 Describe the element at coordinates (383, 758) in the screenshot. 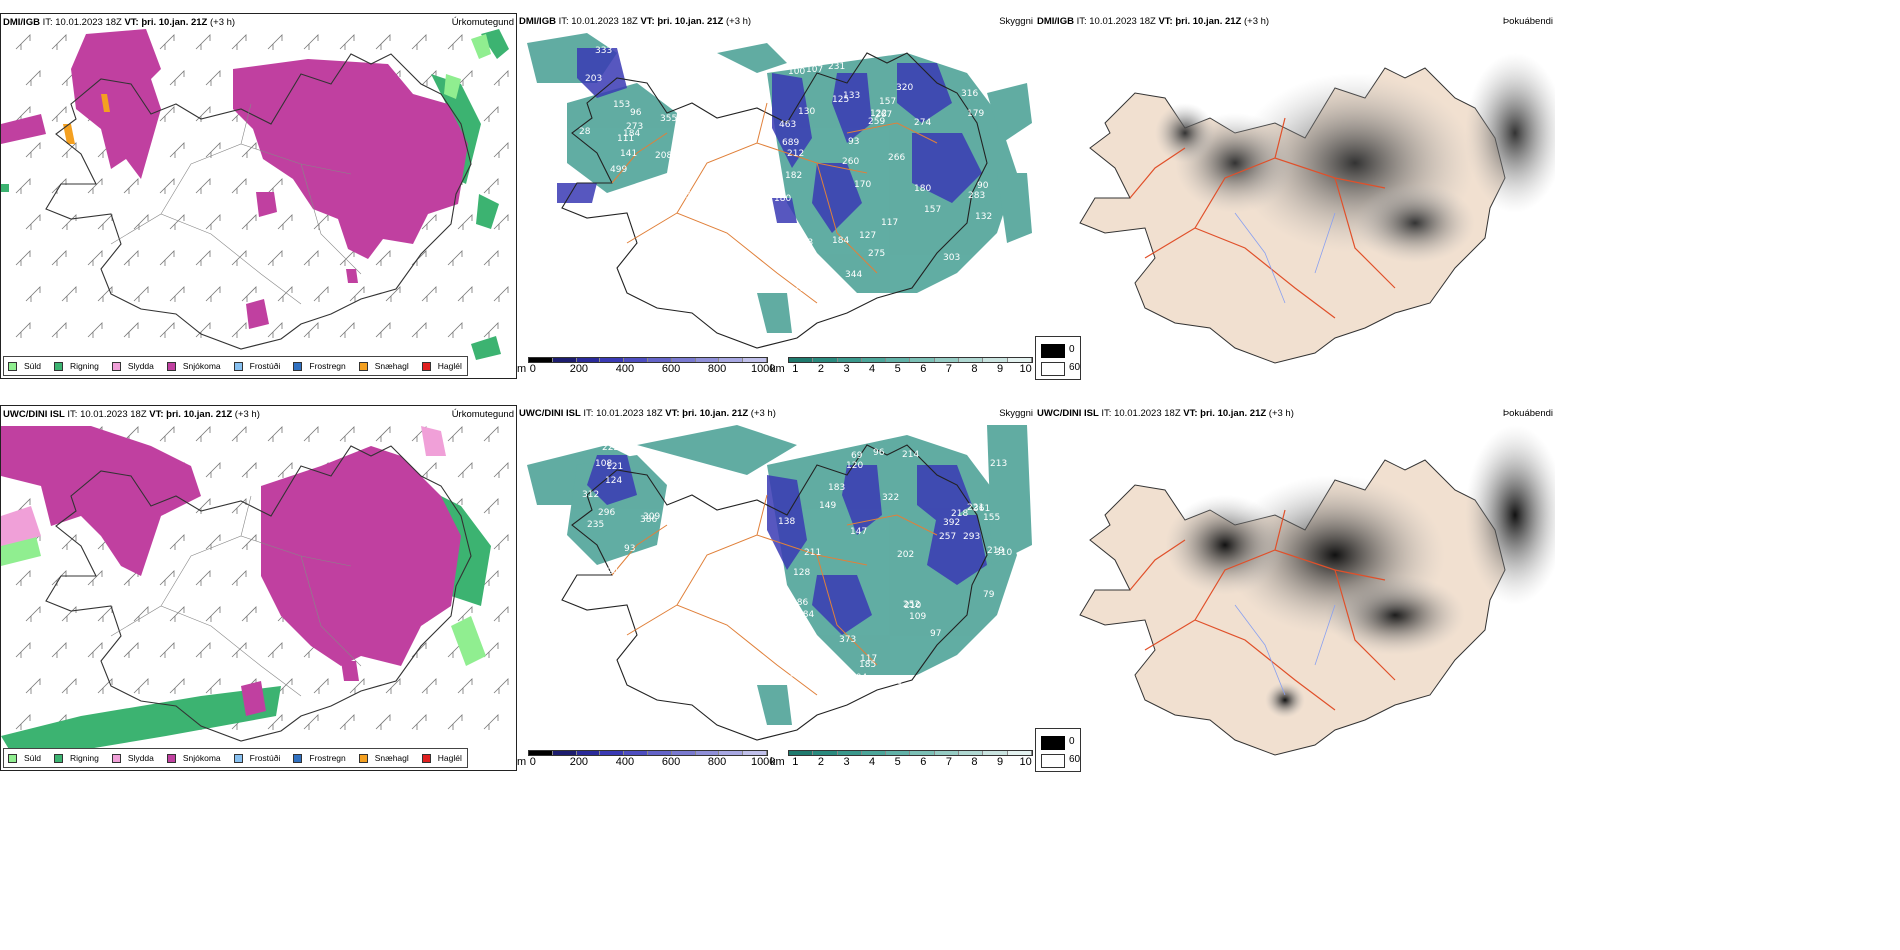

I see `legend-item: Snæhagl` at that location.